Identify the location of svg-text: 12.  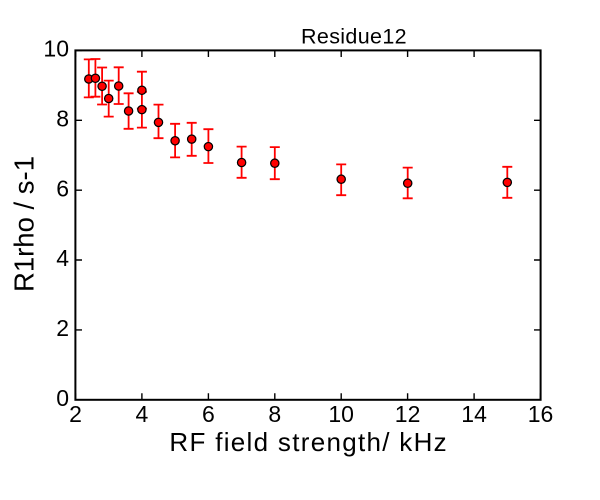
(408, 414).